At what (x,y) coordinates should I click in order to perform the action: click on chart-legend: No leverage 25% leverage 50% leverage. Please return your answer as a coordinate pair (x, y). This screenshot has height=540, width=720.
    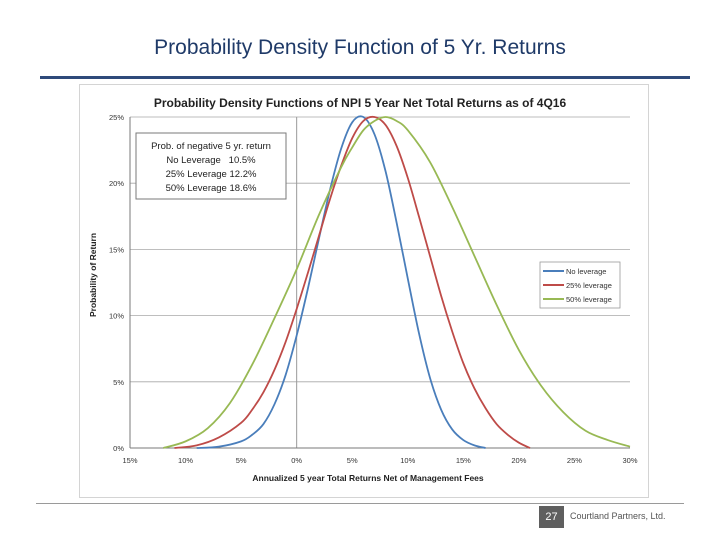
    Looking at the image, I should click on (580, 285).